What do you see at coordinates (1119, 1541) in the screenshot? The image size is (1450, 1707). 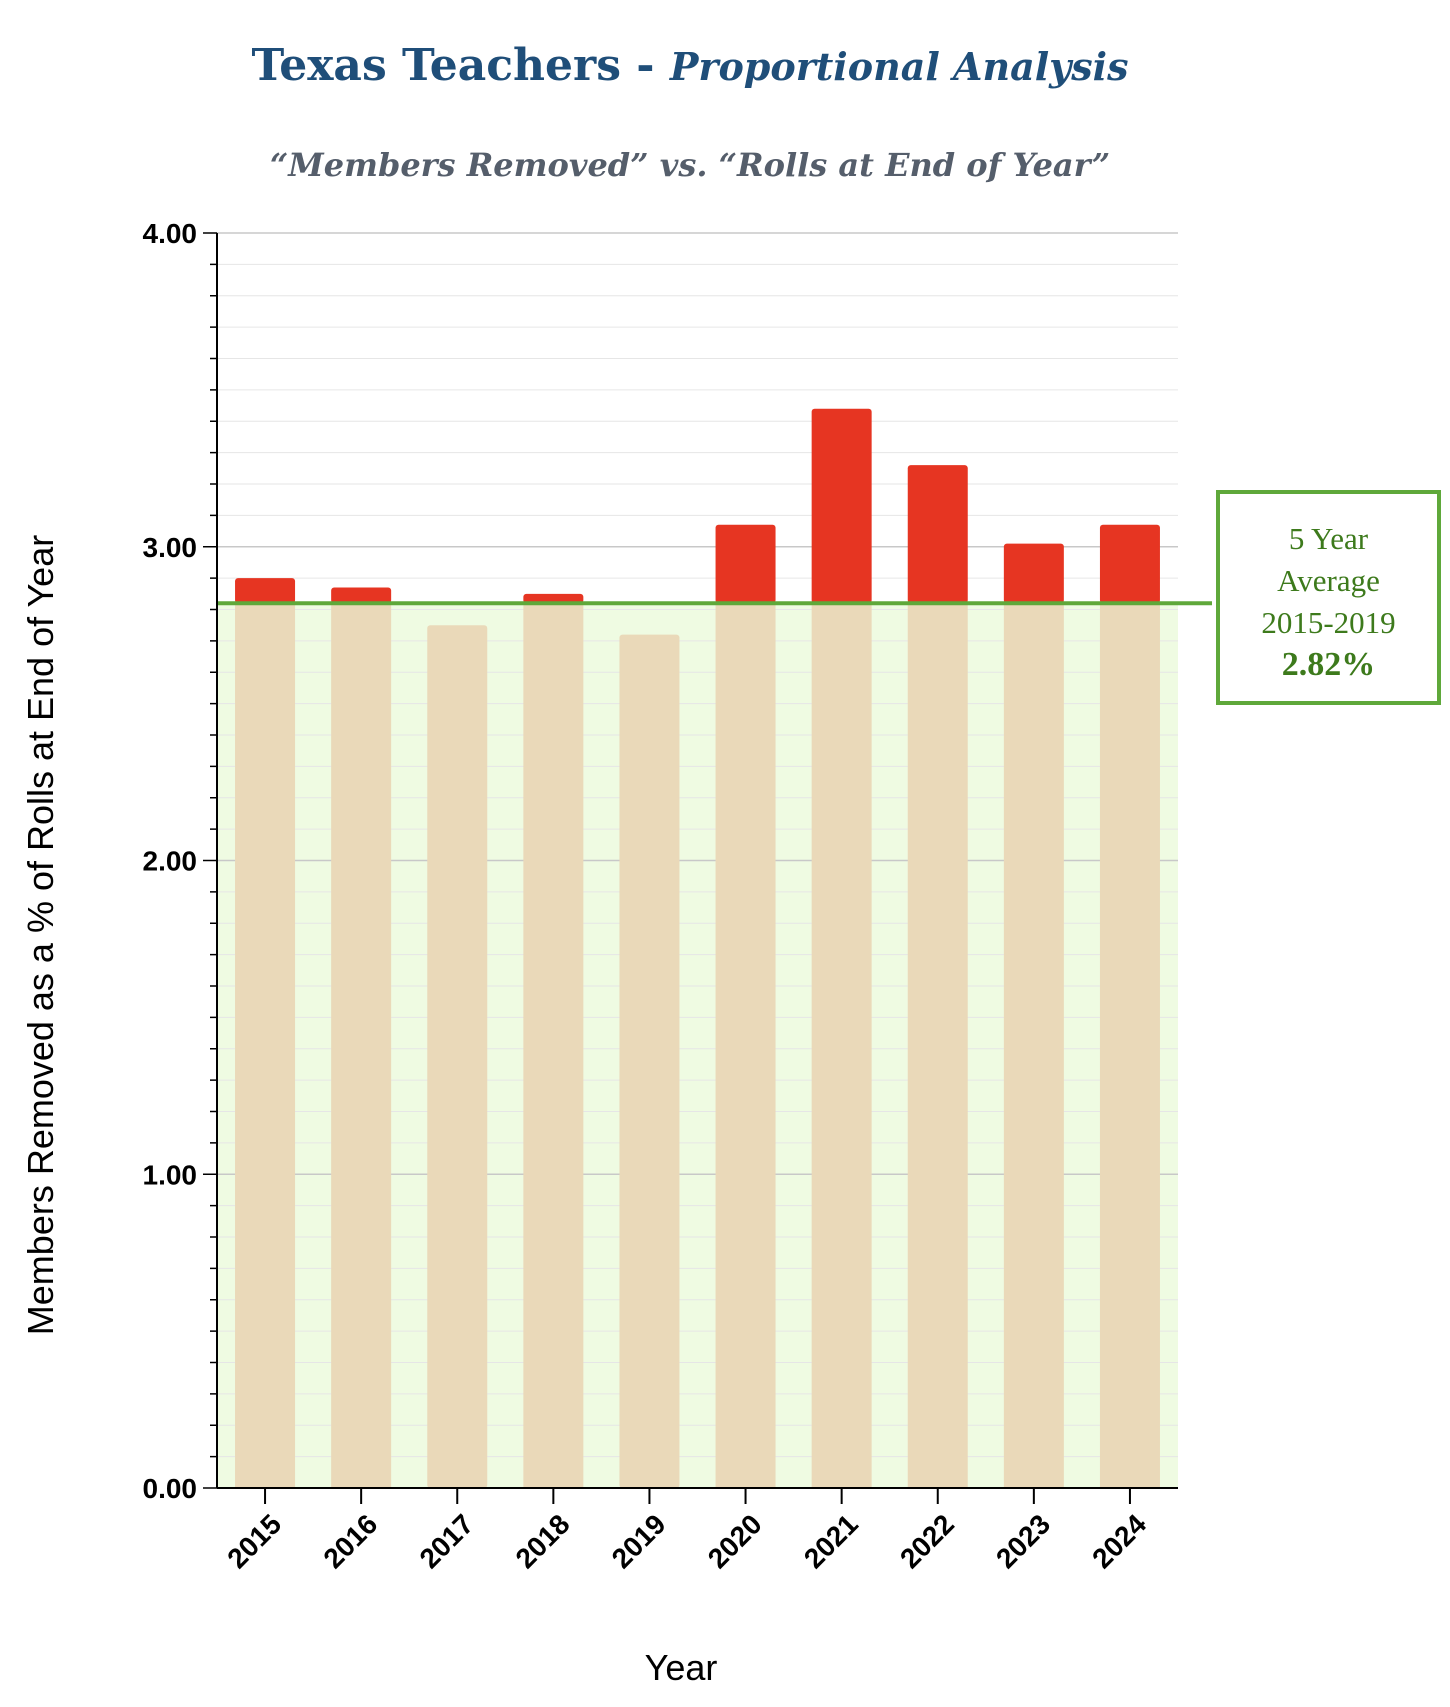 I see `x-tick-label: 2024` at bounding box center [1119, 1541].